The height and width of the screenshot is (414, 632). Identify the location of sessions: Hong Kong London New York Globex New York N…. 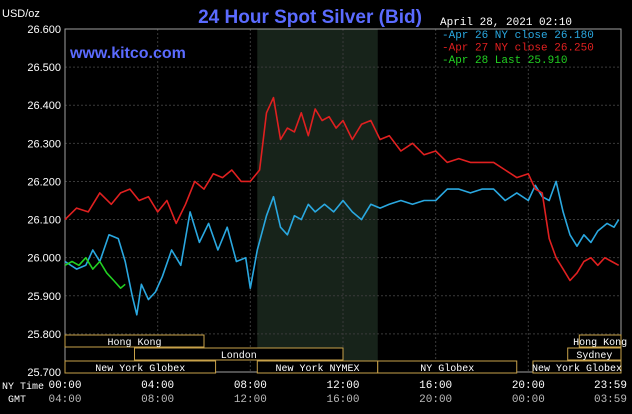
(345, 354).